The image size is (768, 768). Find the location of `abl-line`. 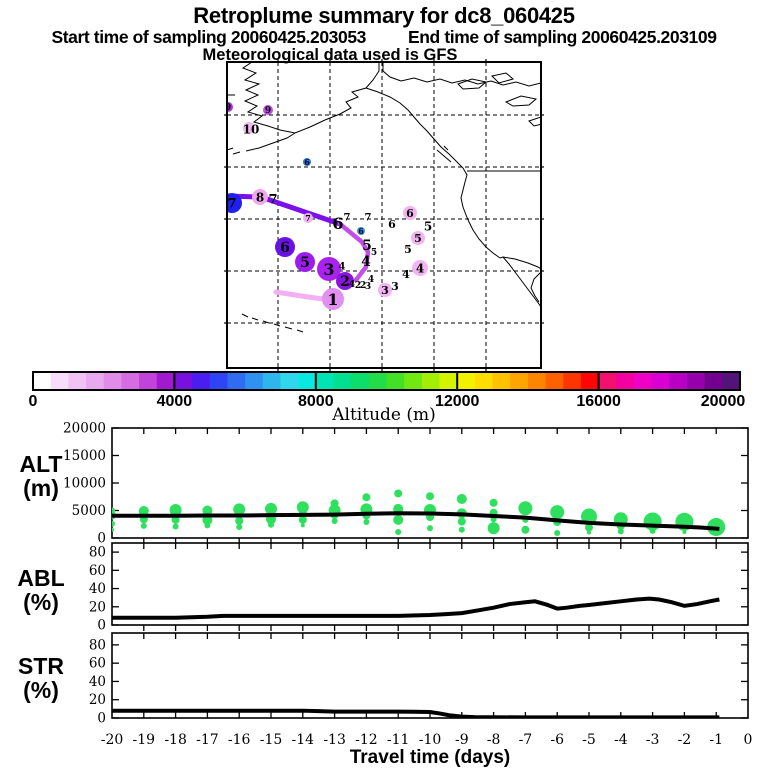

abl-line is located at coordinates (416, 608).